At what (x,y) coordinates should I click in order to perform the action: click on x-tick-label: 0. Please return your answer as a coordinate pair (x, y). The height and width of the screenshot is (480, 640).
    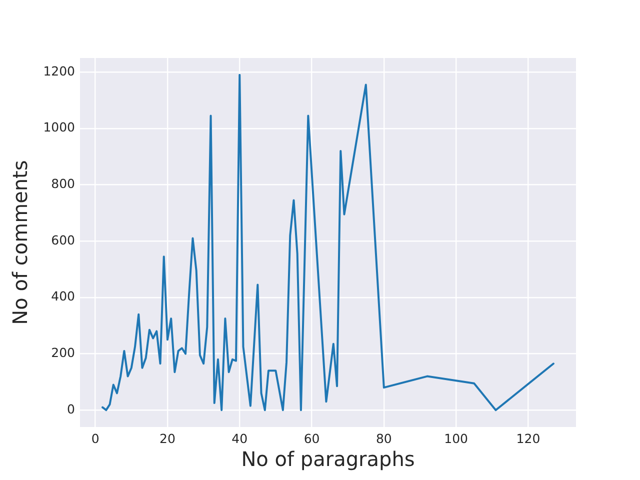
    Looking at the image, I should click on (95, 438).